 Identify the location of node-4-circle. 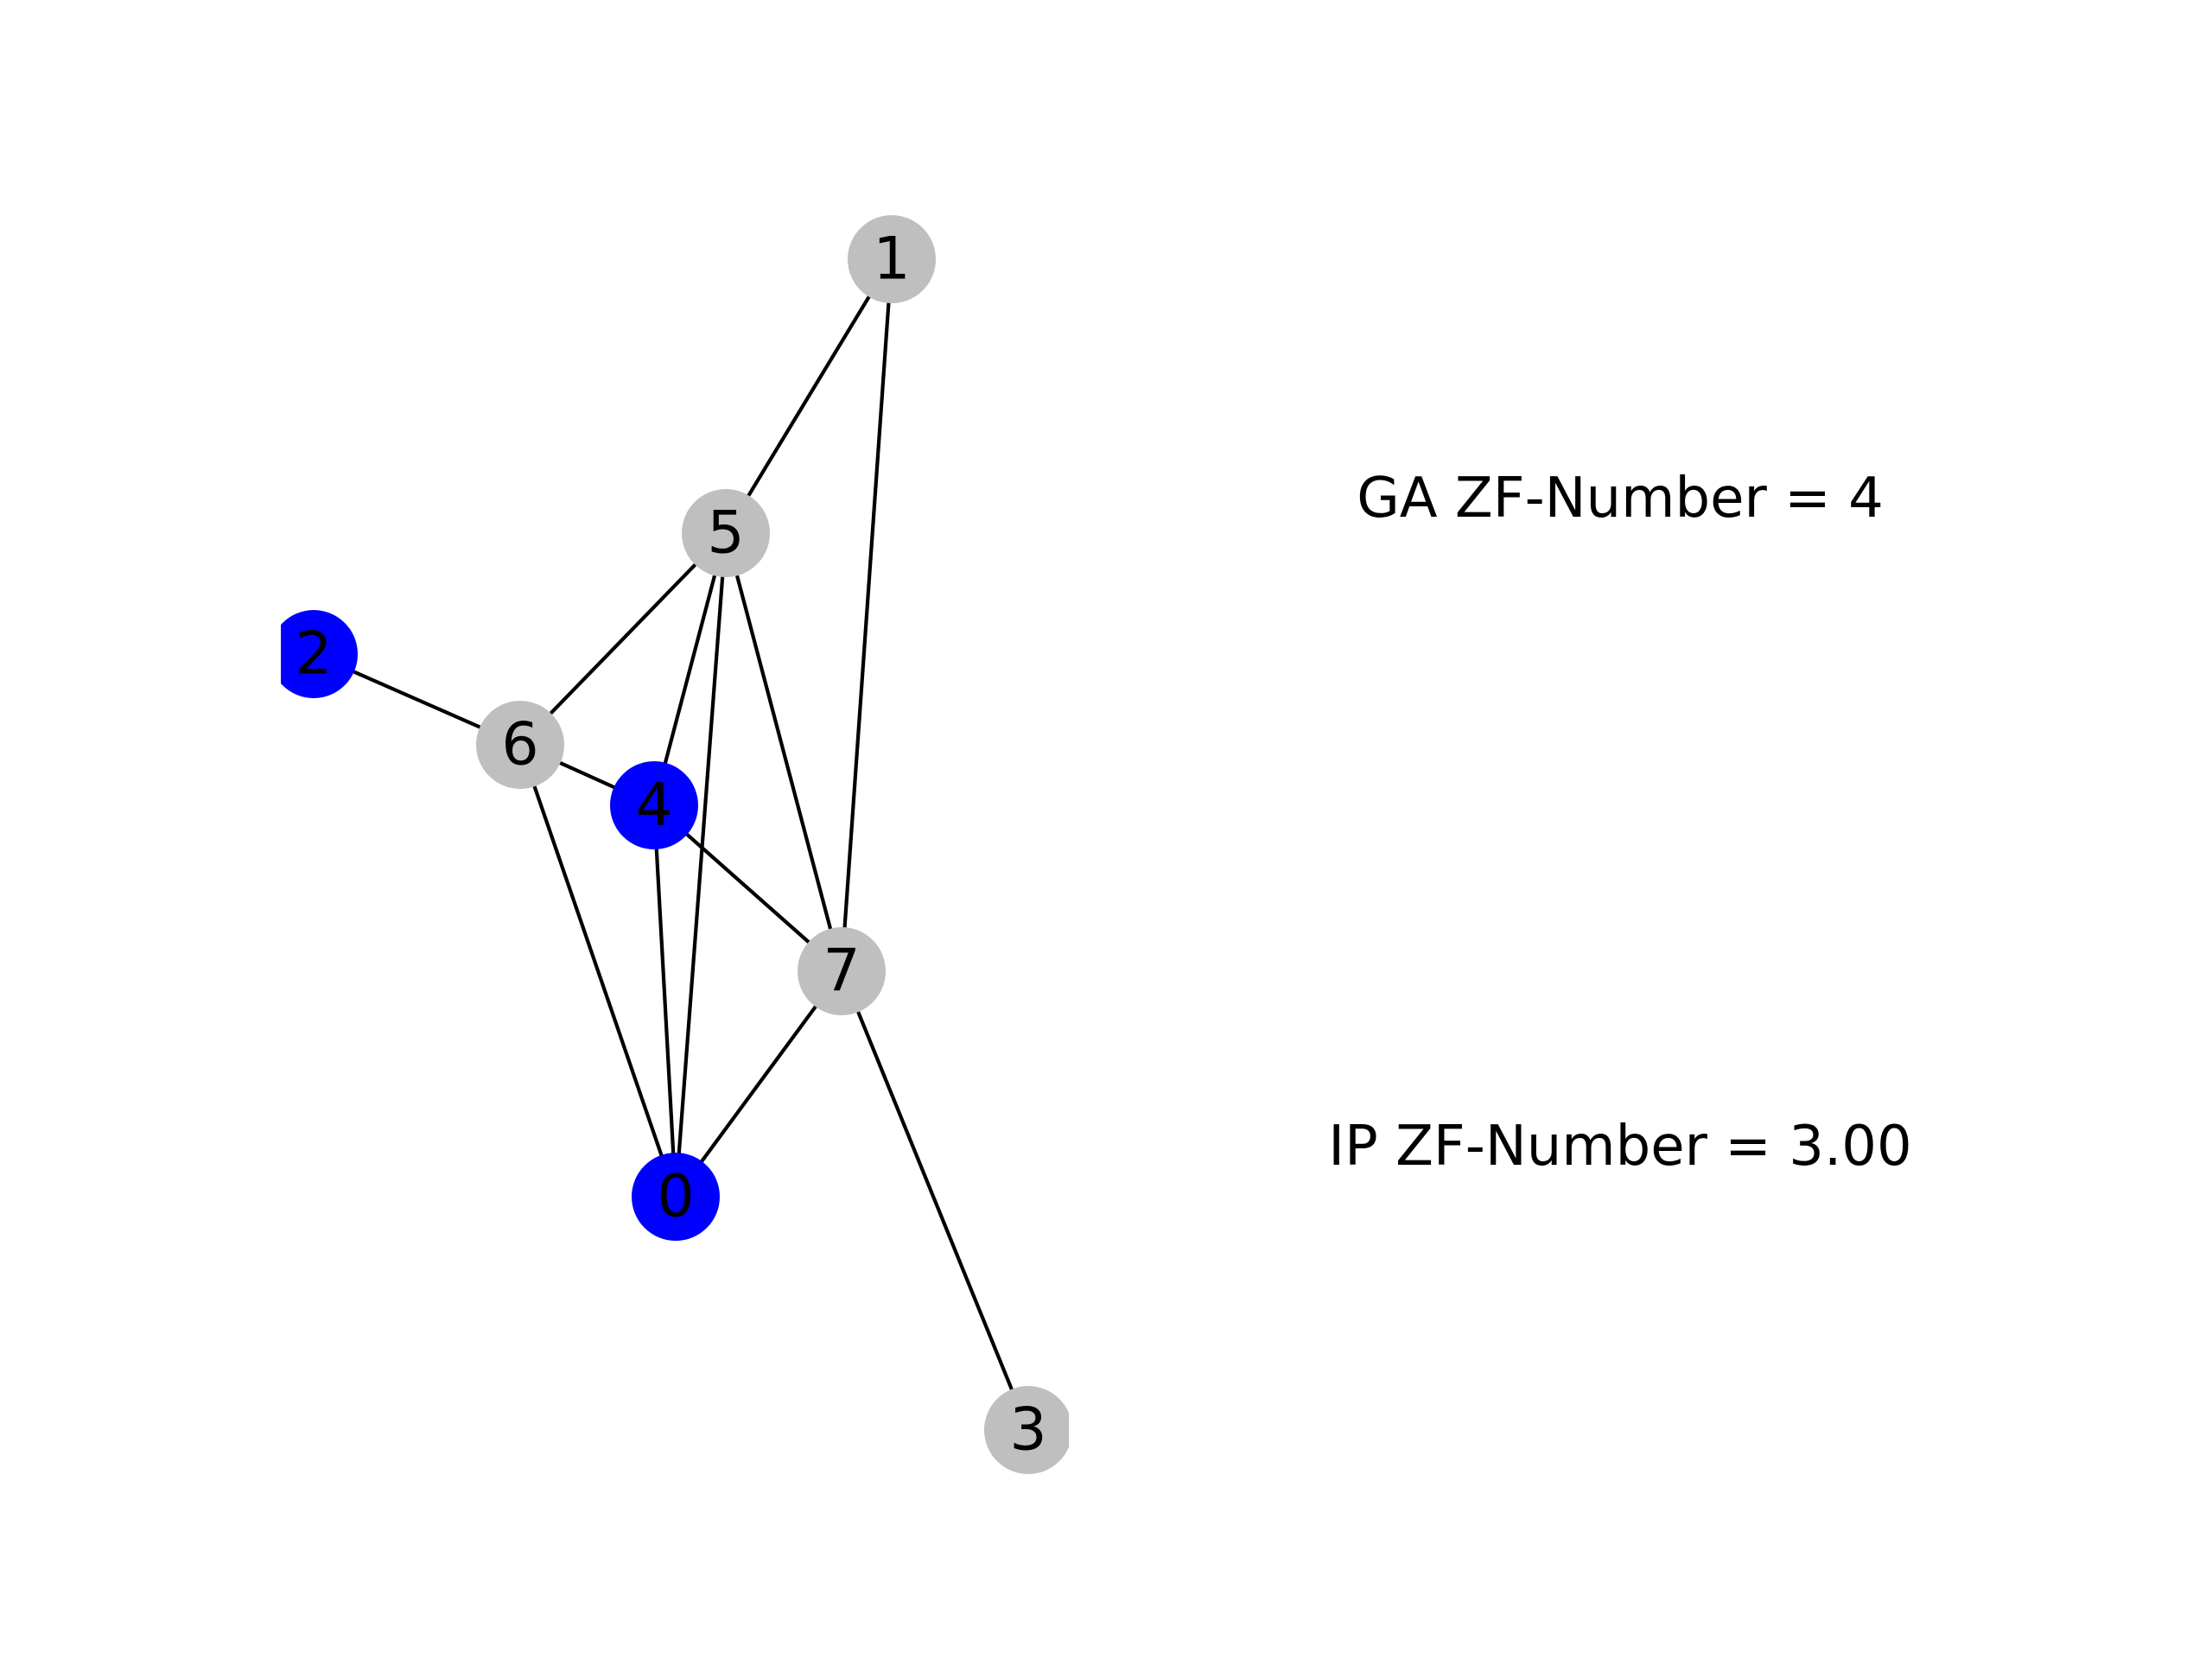
(654, 805).